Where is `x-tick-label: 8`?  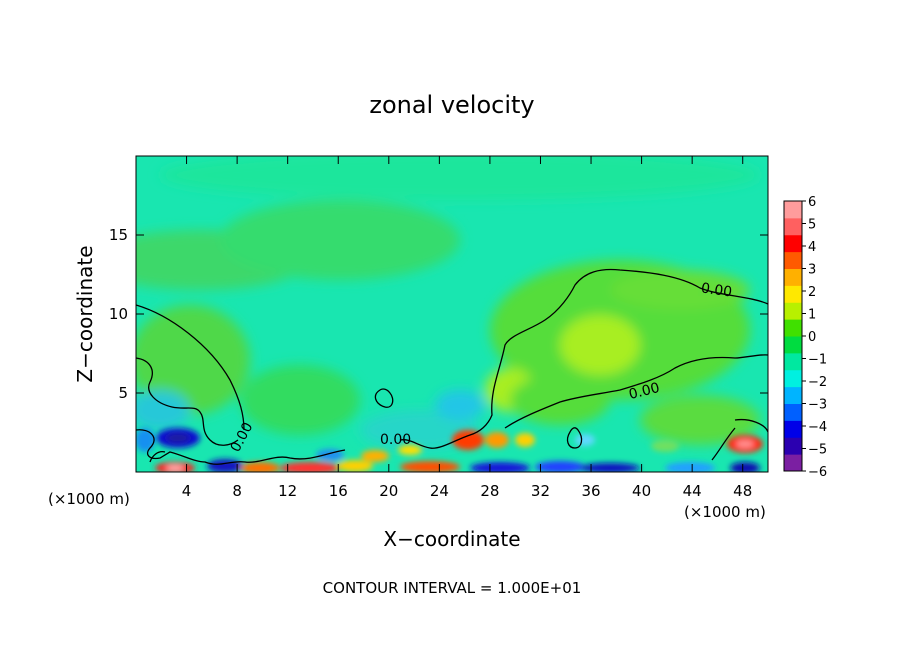 x-tick-label: 8 is located at coordinates (237, 491).